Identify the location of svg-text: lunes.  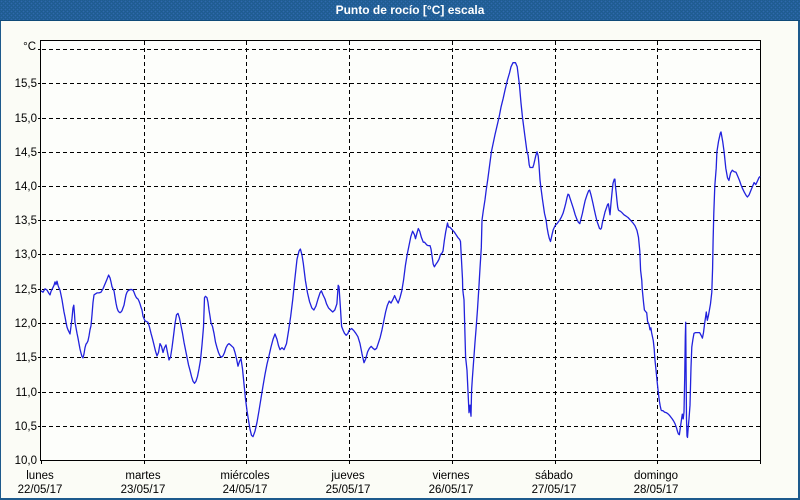
(40, 476).